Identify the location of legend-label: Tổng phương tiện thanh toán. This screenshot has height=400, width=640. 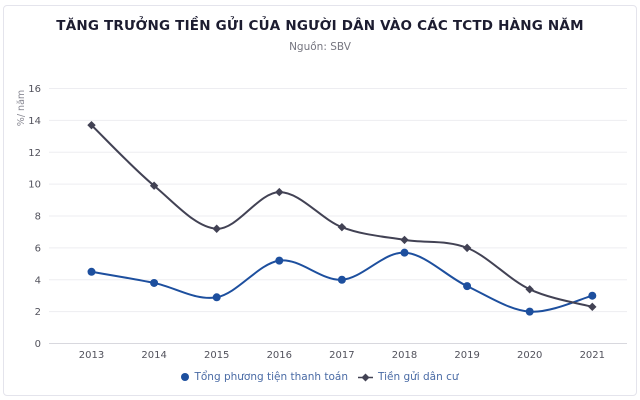
(271, 377).